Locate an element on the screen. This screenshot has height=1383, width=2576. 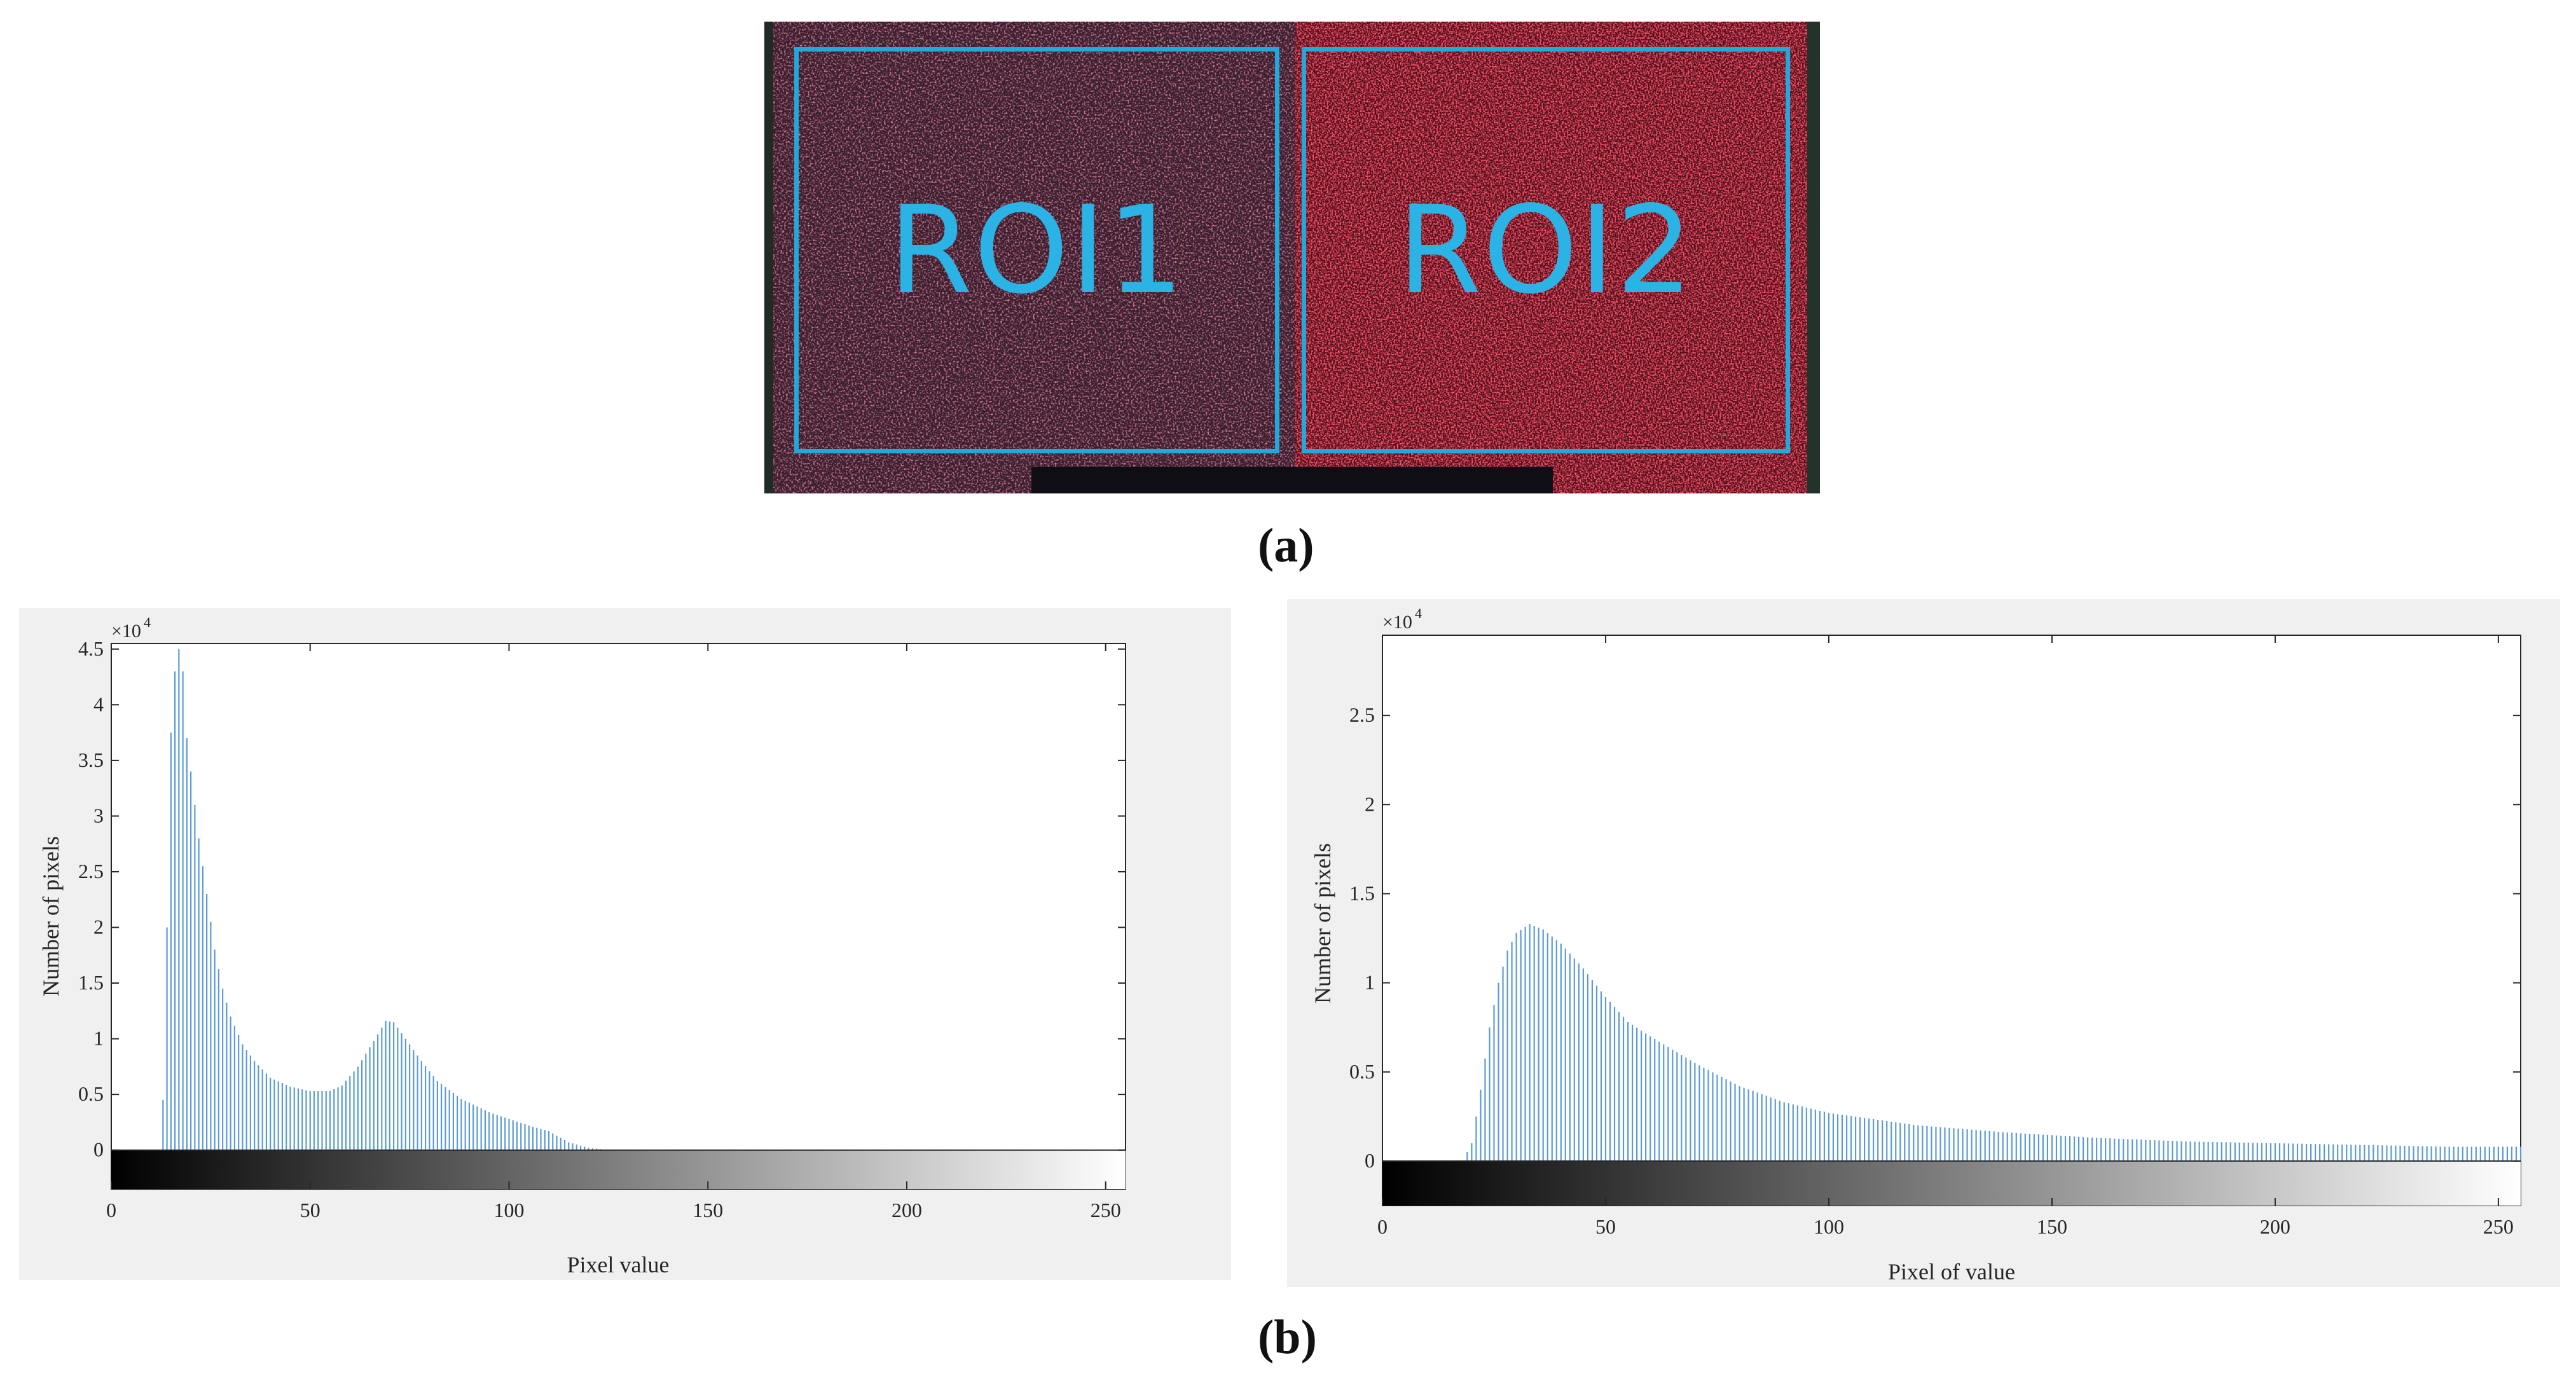
roi2-label: ROI2 is located at coordinates (1546, 250).